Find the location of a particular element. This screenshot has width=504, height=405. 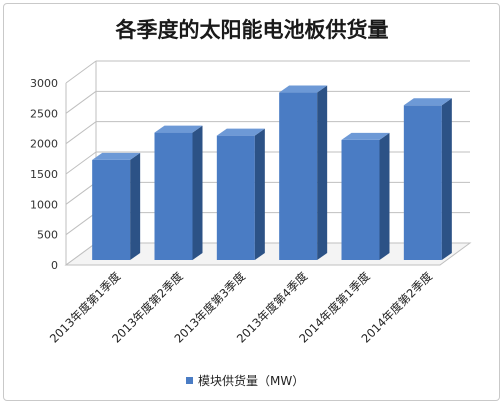

y-tick-label: 1000 is located at coordinates (44, 204).